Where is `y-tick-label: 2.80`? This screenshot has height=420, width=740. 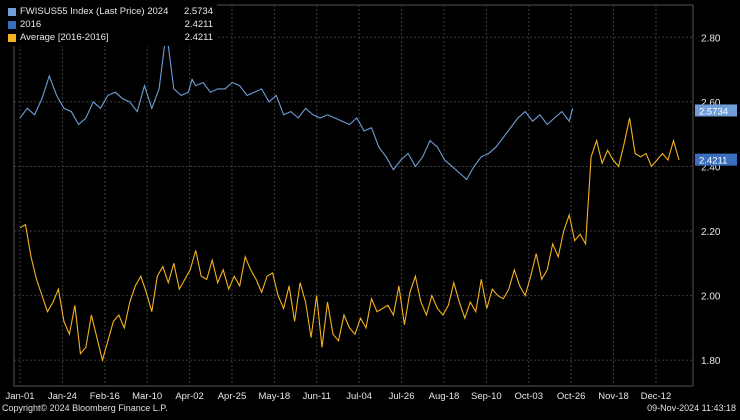
y-tick-label: 2.80 is located at coordinates (711, 38).